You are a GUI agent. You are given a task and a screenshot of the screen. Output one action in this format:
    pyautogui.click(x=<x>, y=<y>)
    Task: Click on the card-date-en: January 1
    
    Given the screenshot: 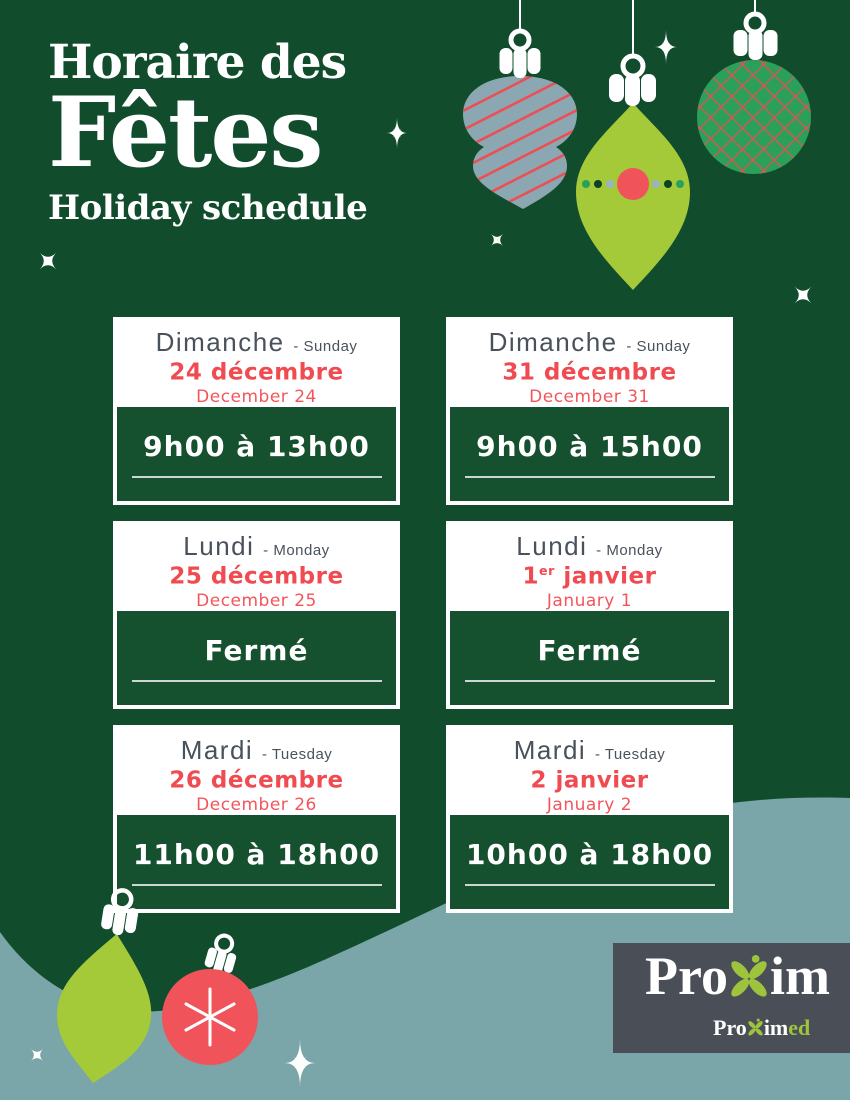 What is the action you would take?
    pyautogui.click(x=589, y=600)
    